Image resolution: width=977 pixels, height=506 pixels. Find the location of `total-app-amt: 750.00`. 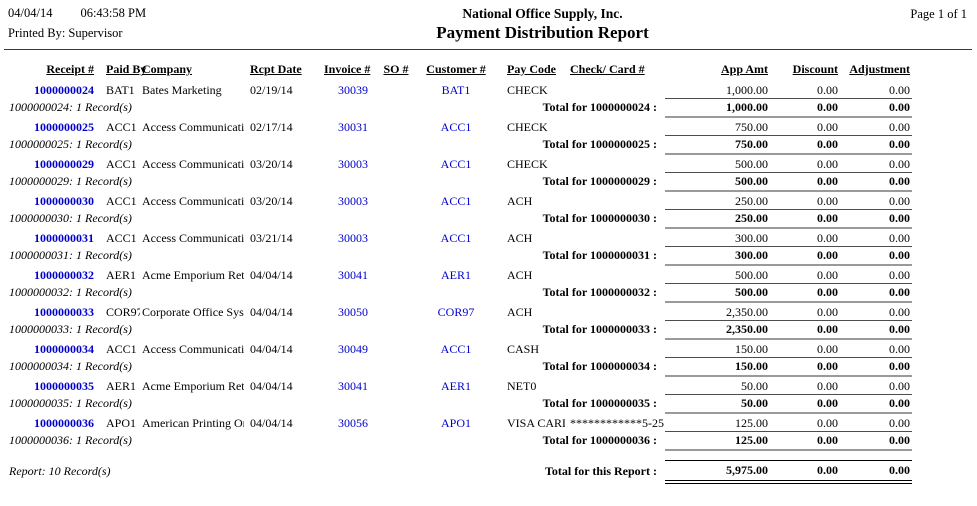

total-app-amt: 750.00 is located at coordinates (717, 144).